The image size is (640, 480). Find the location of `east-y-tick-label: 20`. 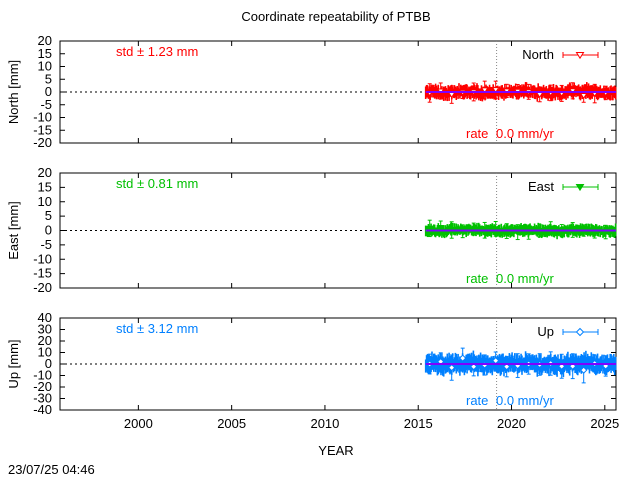

east-y-tick-label: 20 is located at coordinates (45, 172).